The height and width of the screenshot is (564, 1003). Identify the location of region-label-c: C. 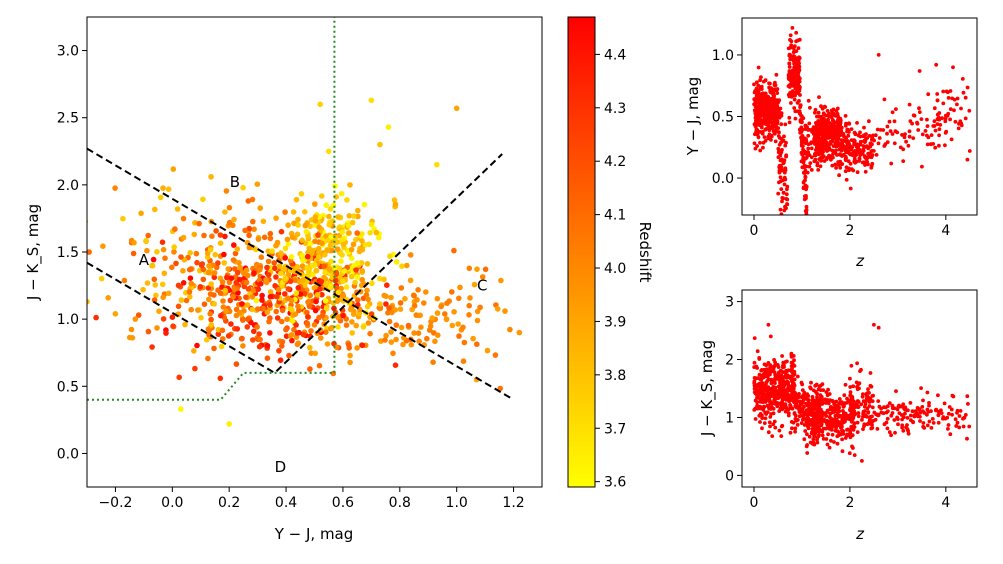
(482, 286).